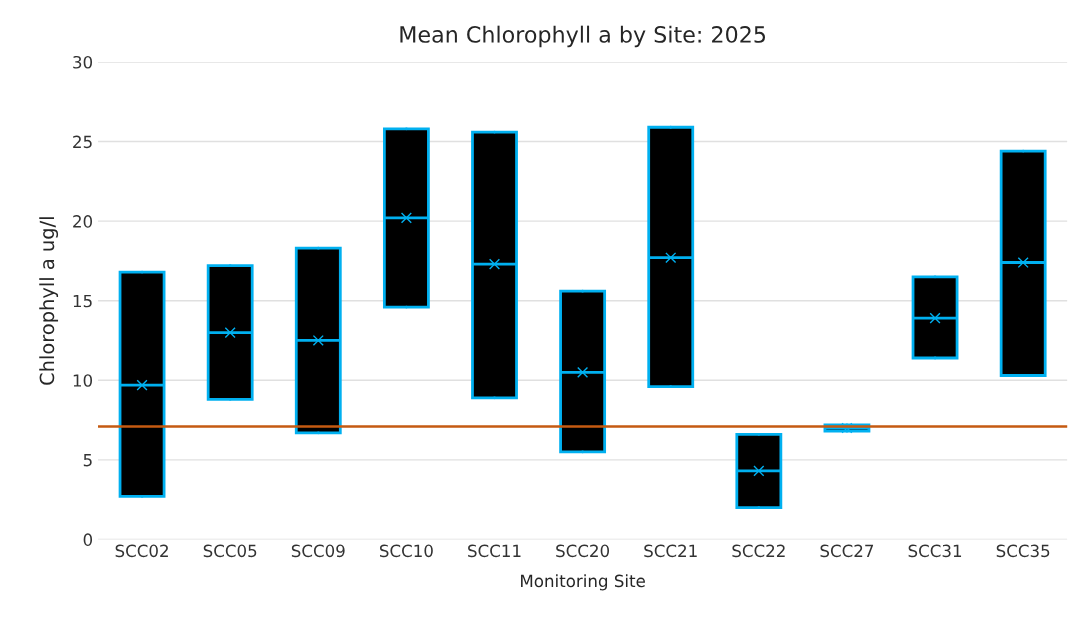 The width and height of the screenshot is (1089, 620). What do you see at coordinates (88, 539) in the screenshot?
I see `y-tick-label: 0` at bounding box center [88, 539].